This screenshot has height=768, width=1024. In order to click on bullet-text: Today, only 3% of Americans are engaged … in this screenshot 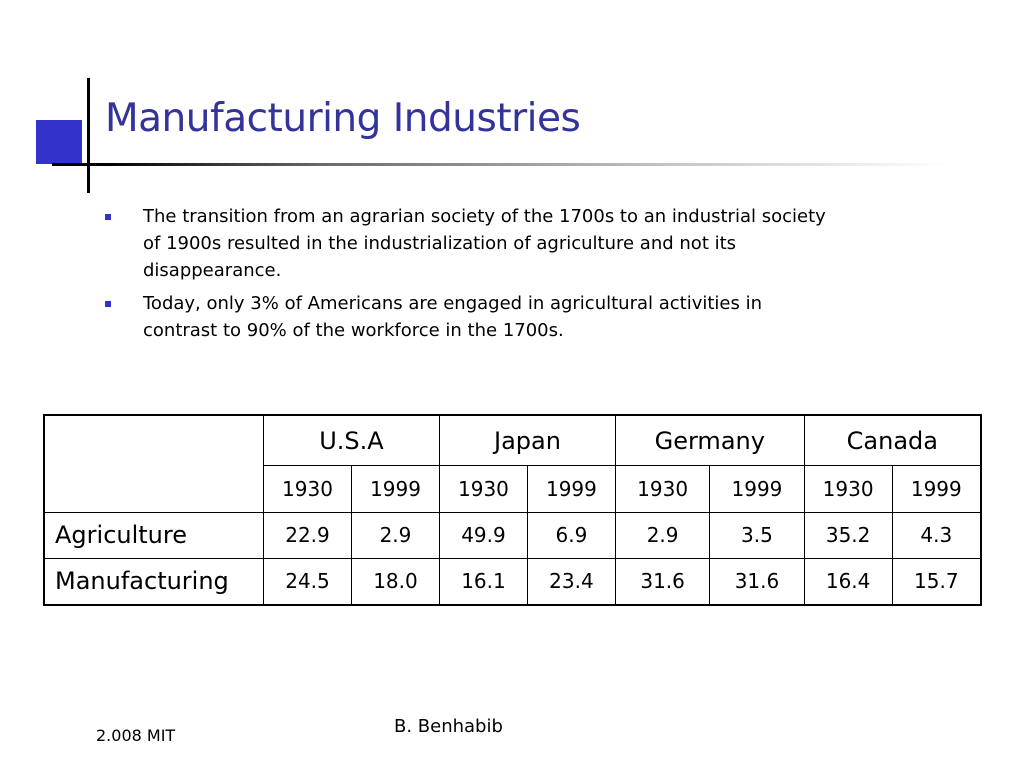, I will do `click(453, 317)`.